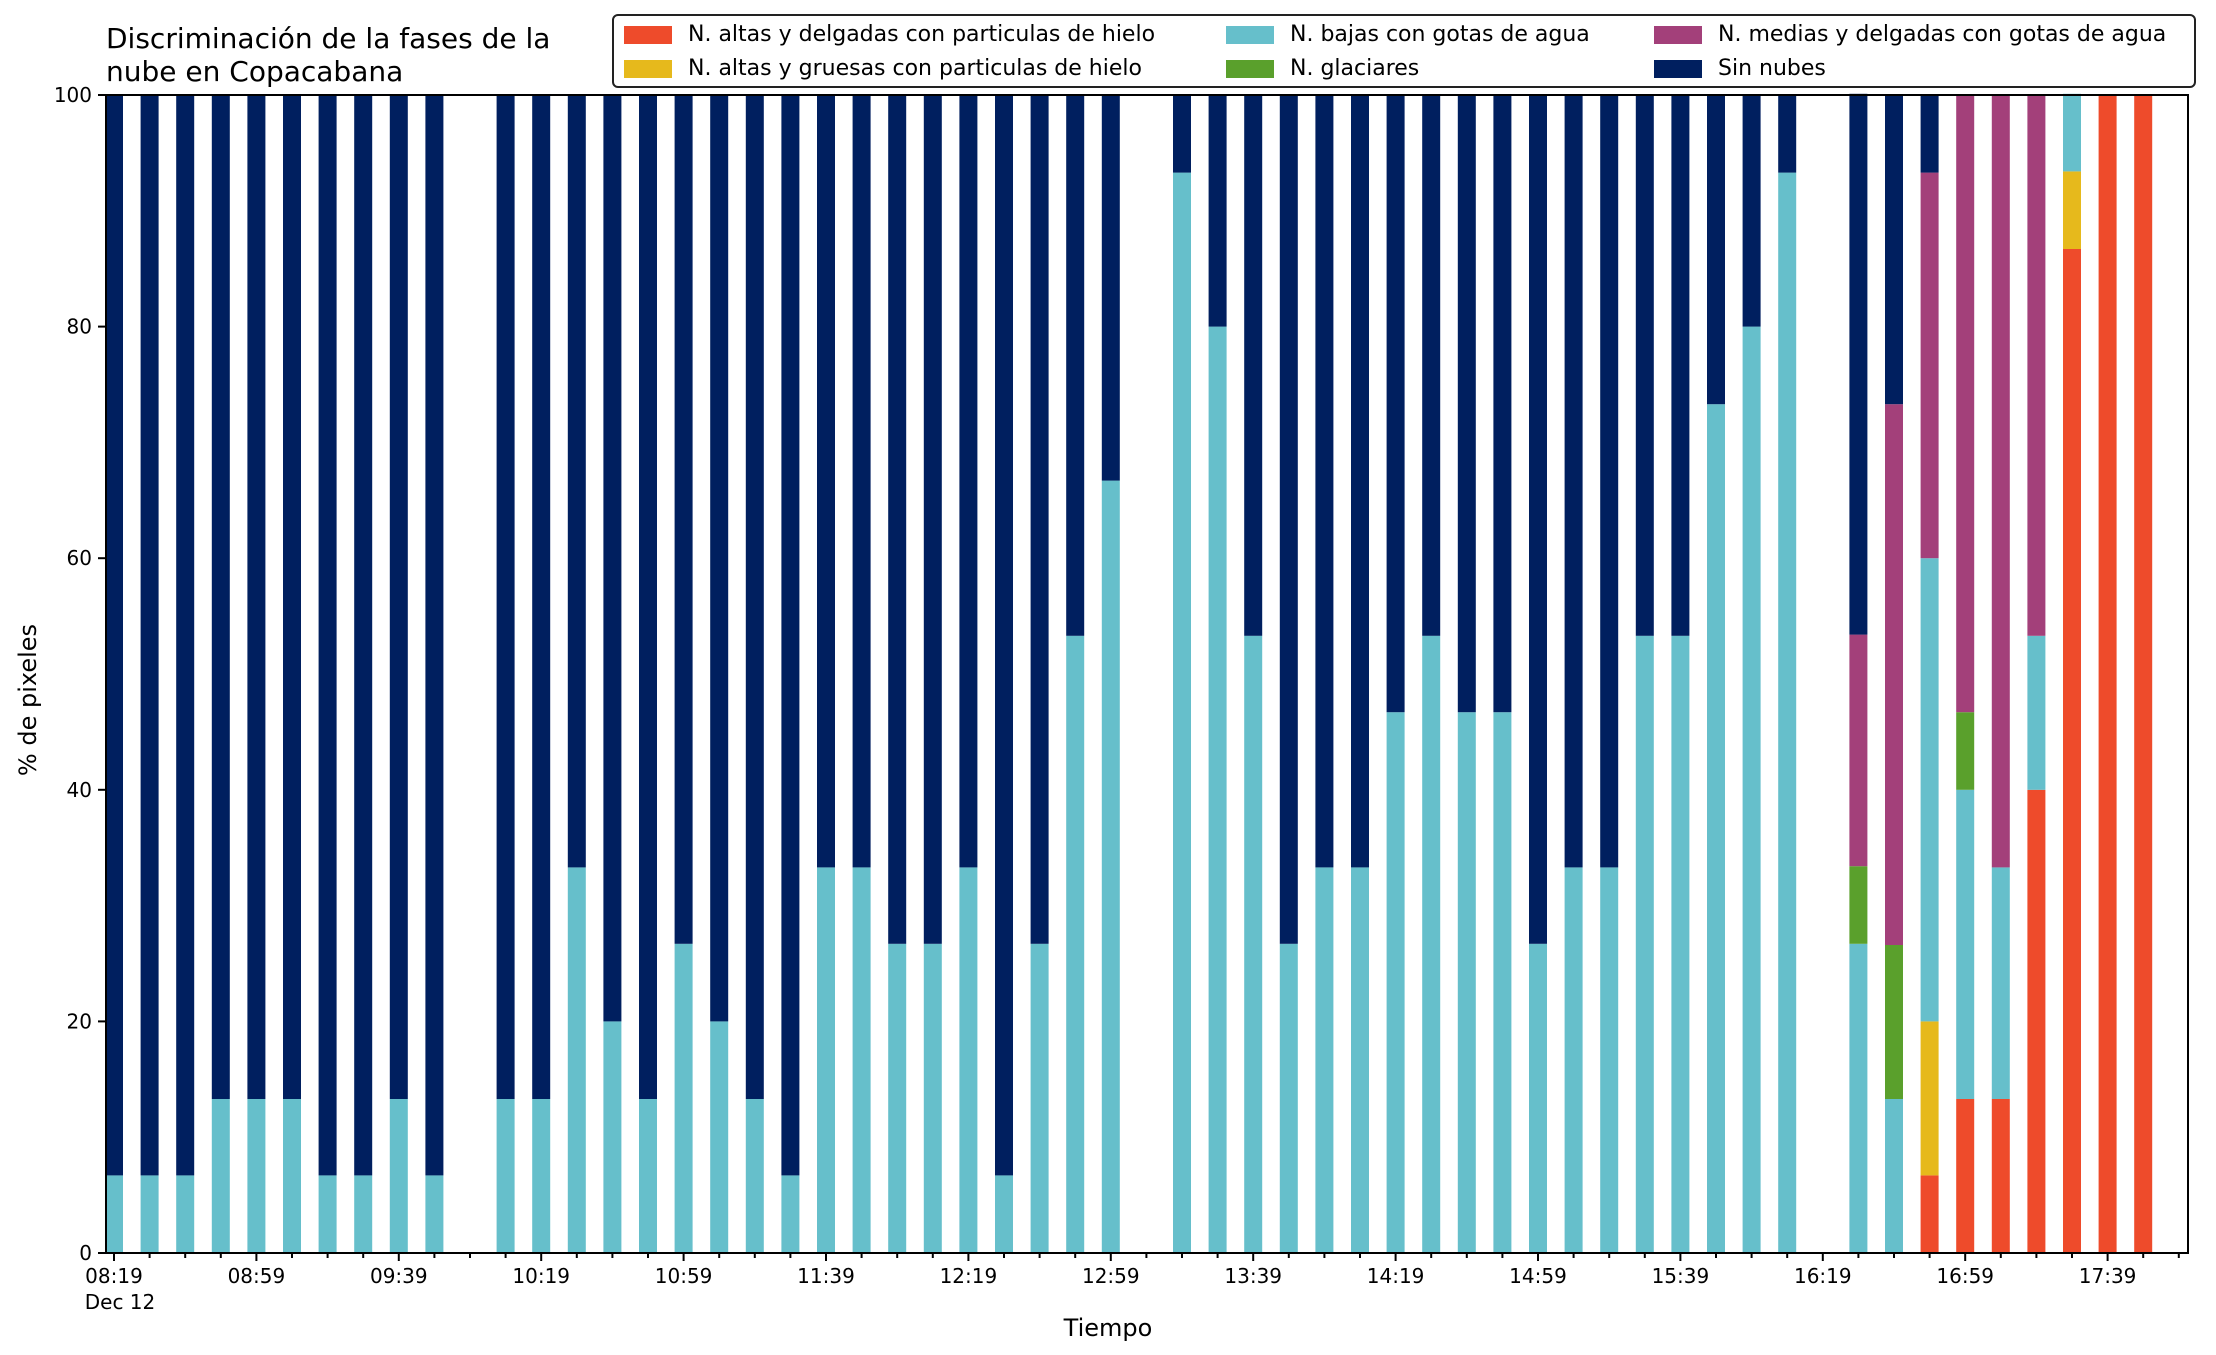 The width and height of the screenshot is (2216, 1355). Describe the element at coordinates (1440, 34) in the screenshot. I see `legend-label: N. bajas con gotas de agua` at that location.